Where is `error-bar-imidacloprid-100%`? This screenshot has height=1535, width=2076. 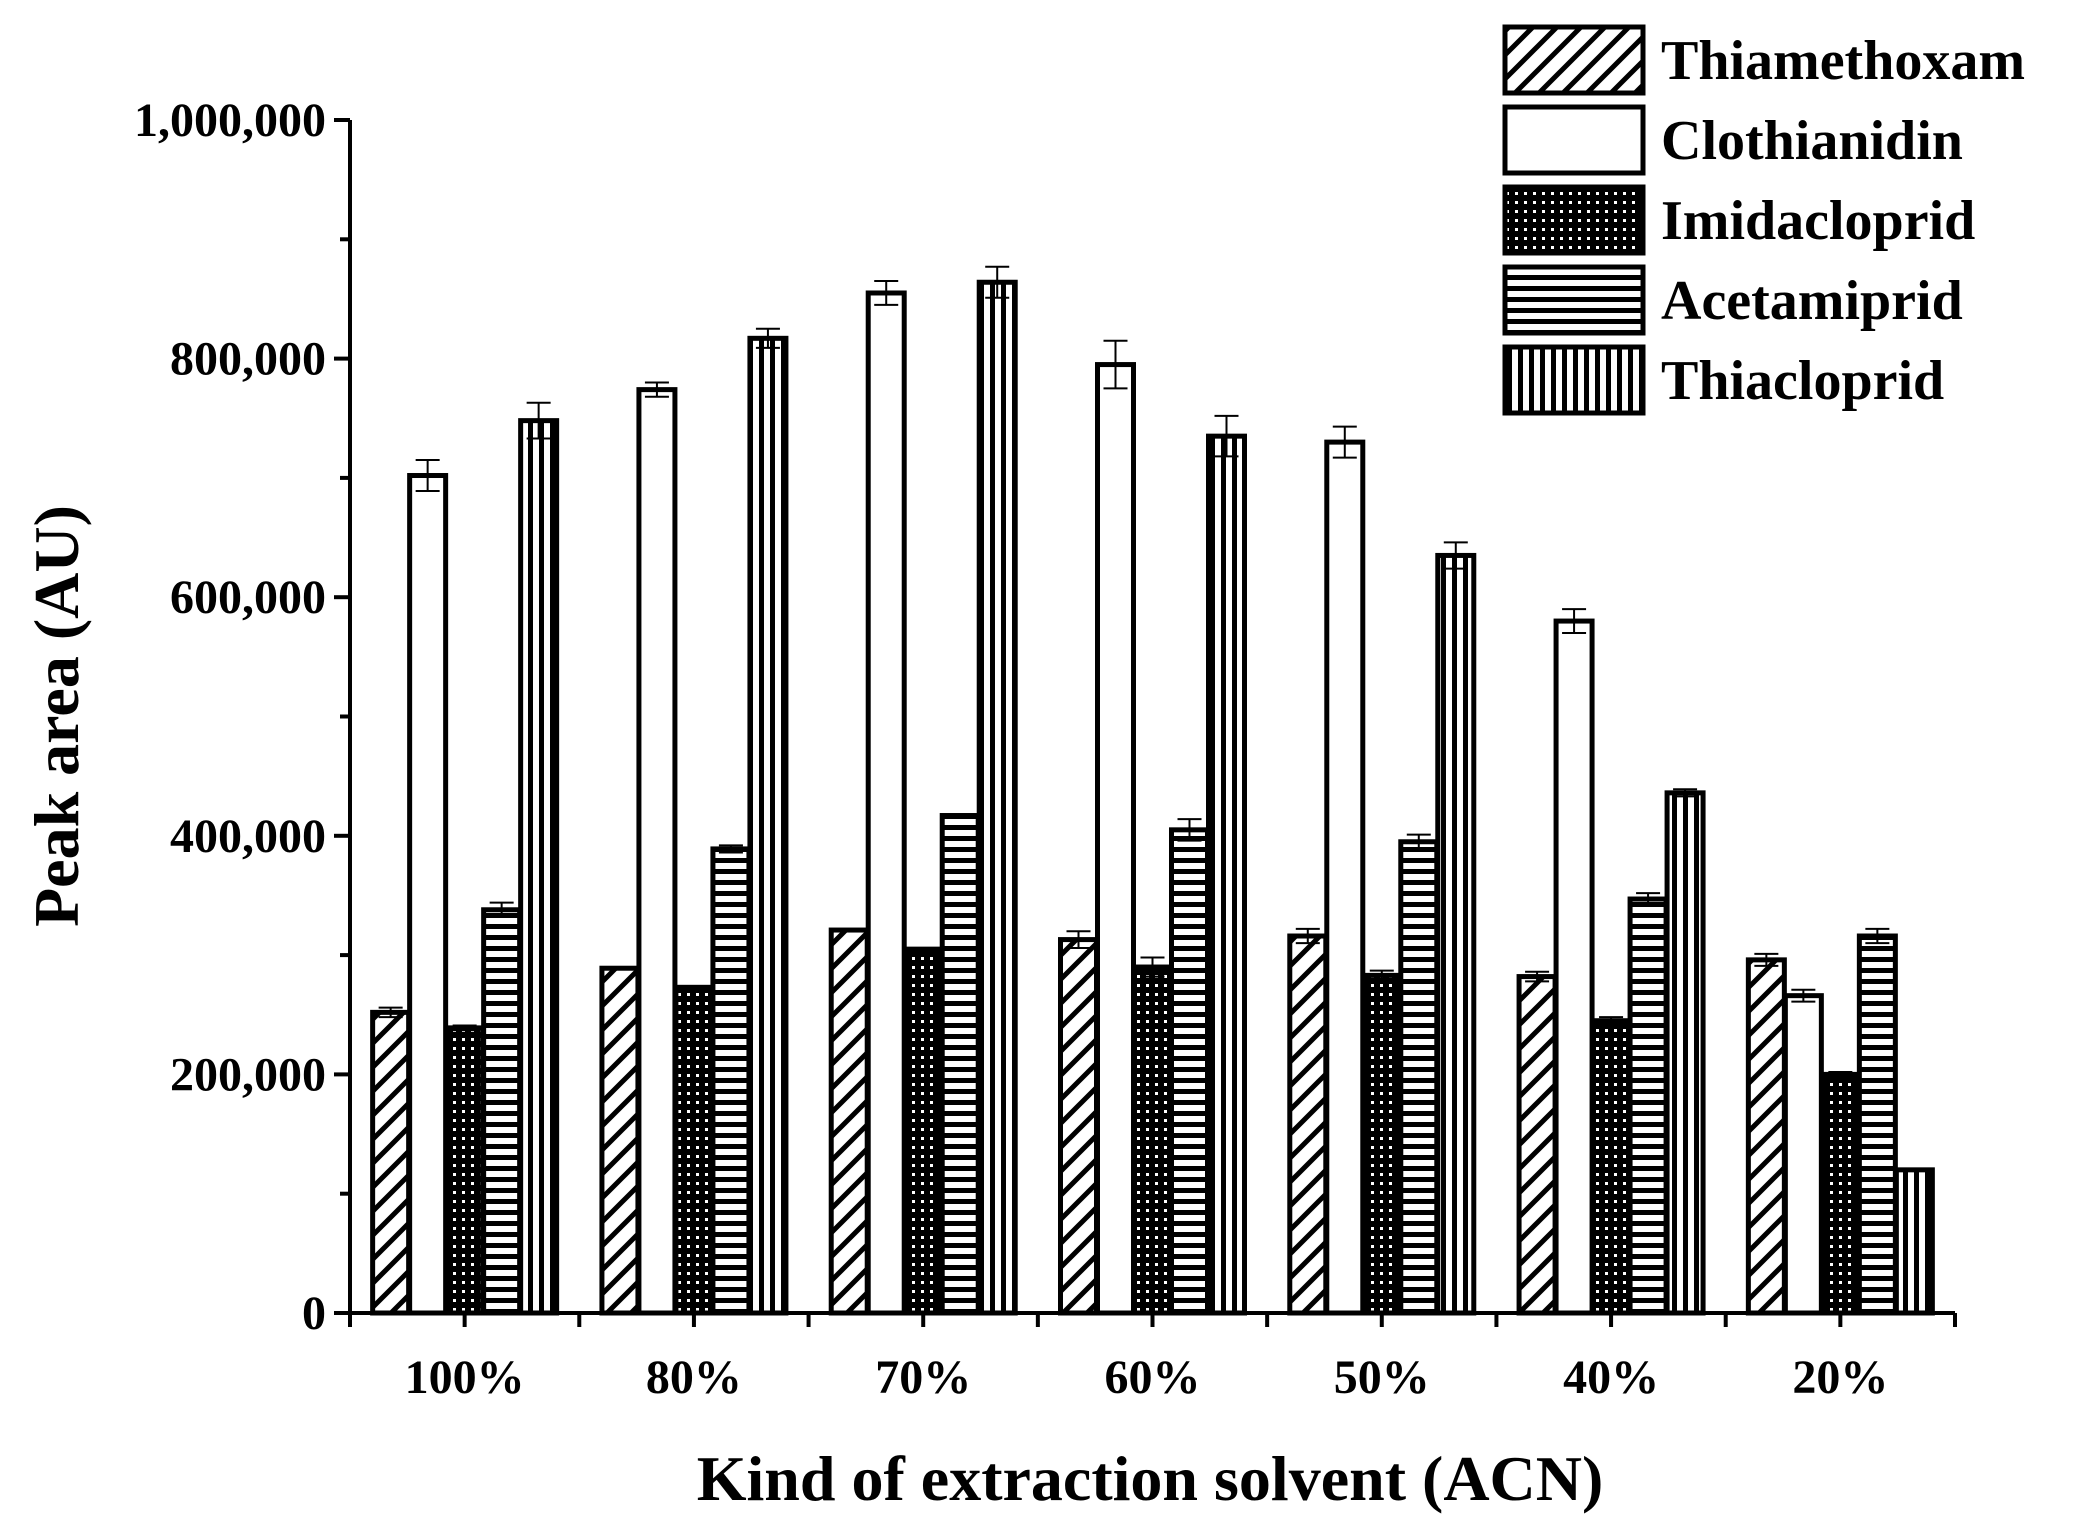
error-bar-imidacloprid-100% is located at coordinates (464, 1028).